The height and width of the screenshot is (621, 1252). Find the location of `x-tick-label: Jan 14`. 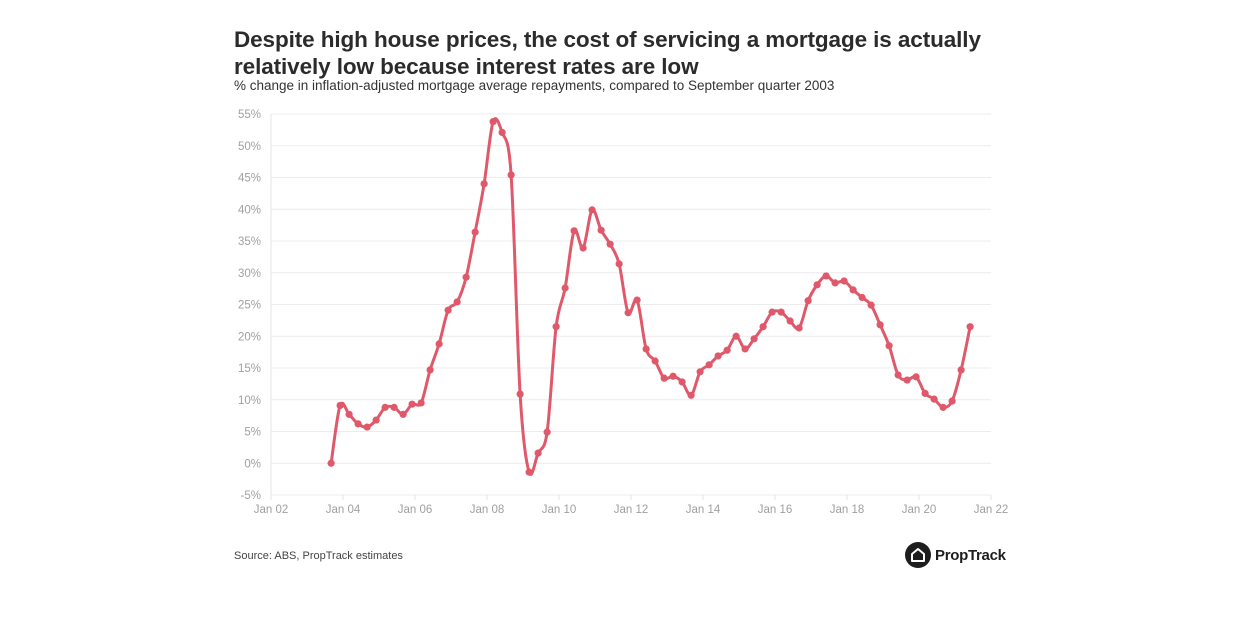

x-tick-label: Jan 14 is located at coordinates (703, 510).